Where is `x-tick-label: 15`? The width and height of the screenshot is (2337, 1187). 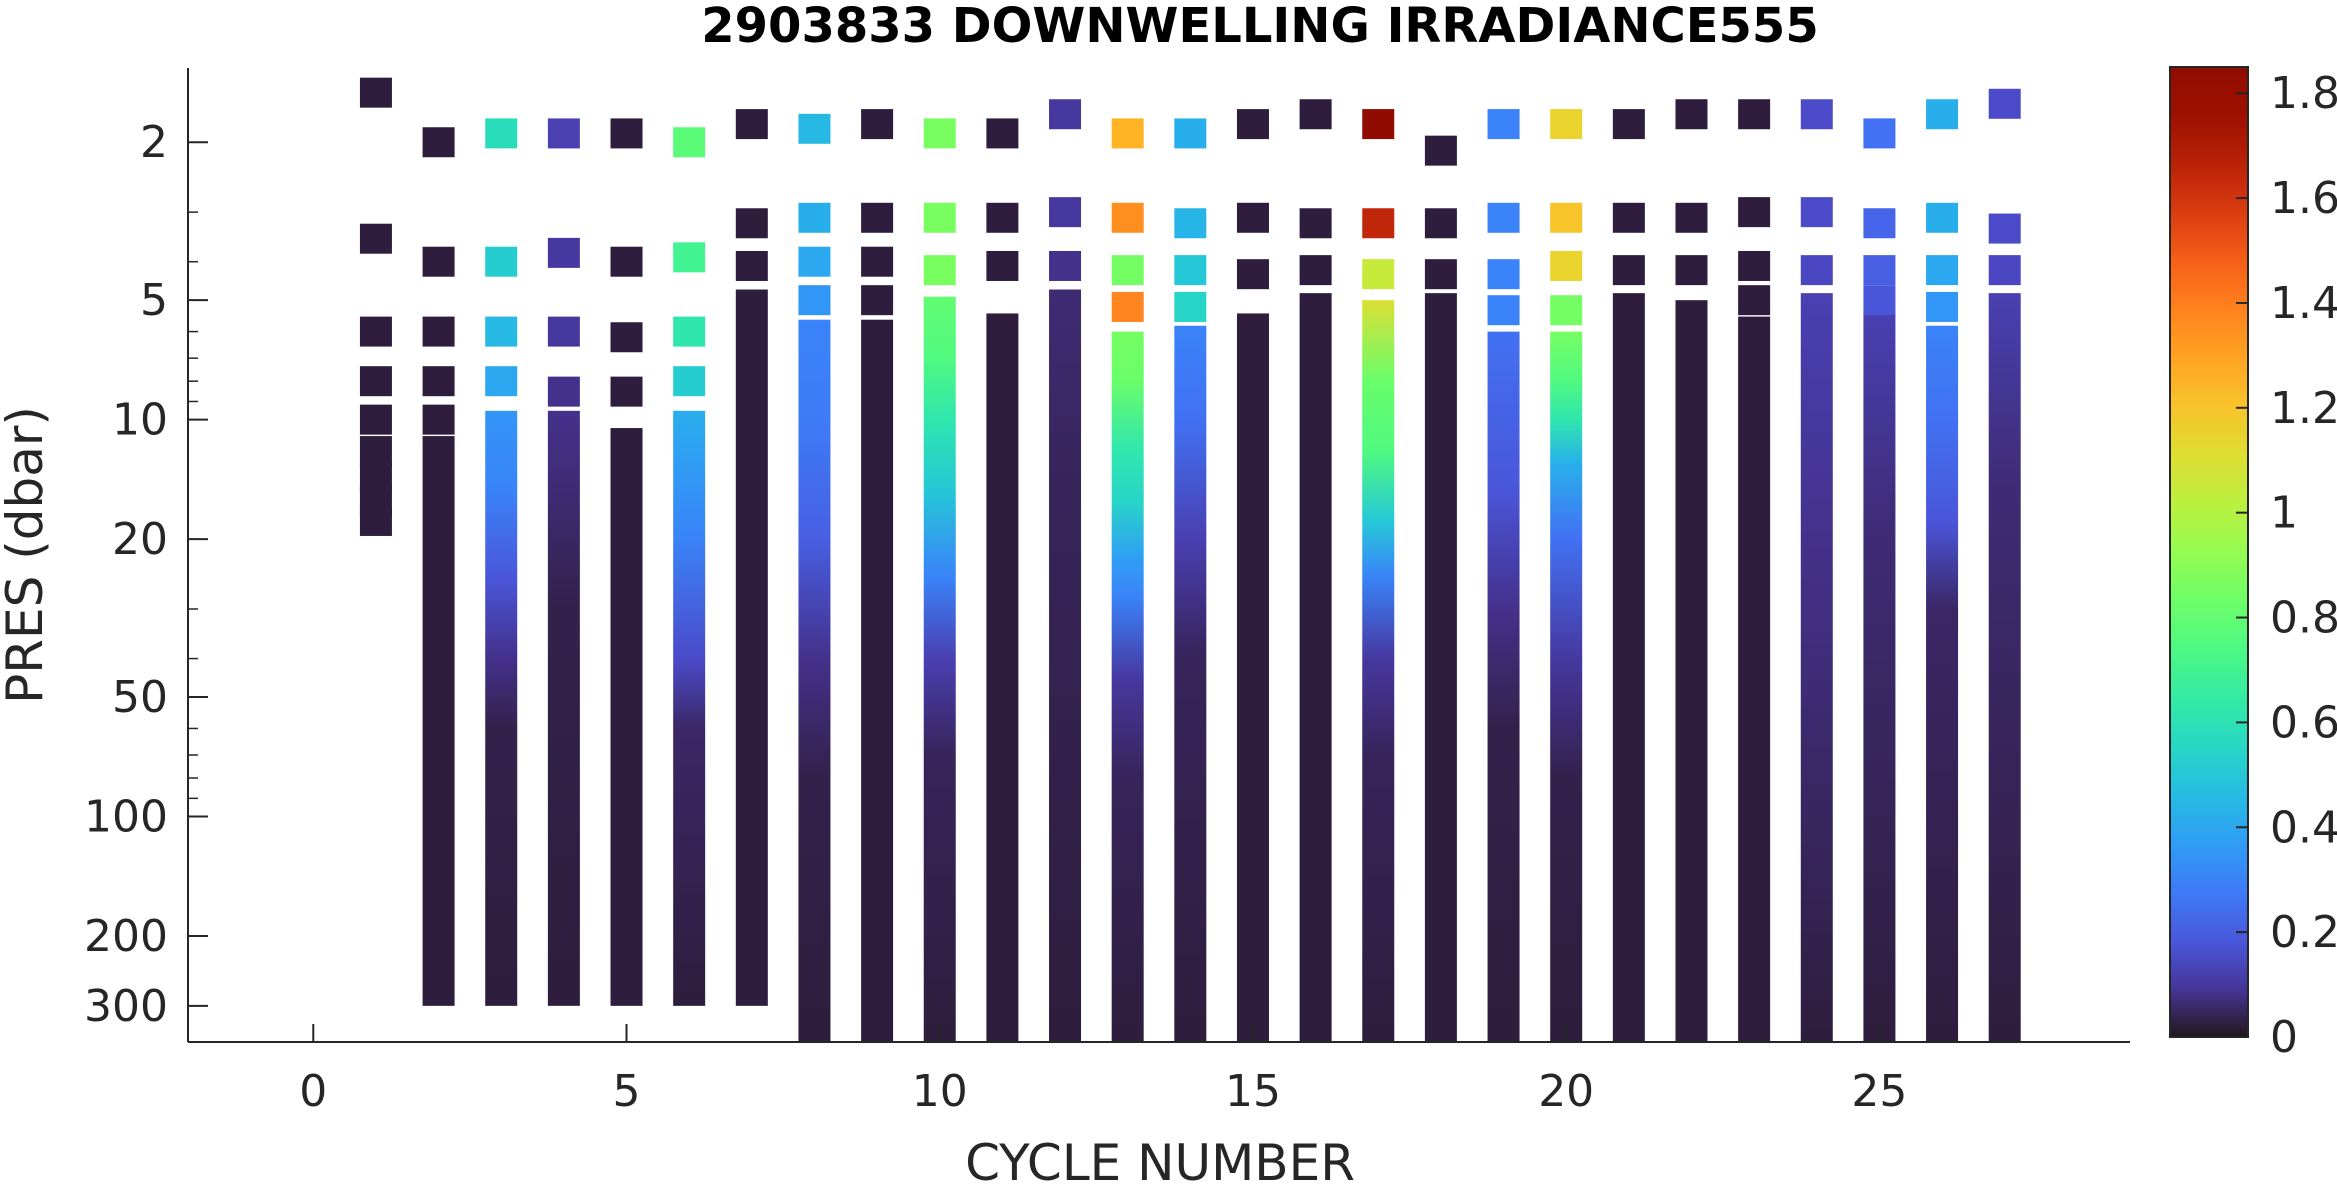 x-tick-label: 15 is located at coordinates (1253, 1091).